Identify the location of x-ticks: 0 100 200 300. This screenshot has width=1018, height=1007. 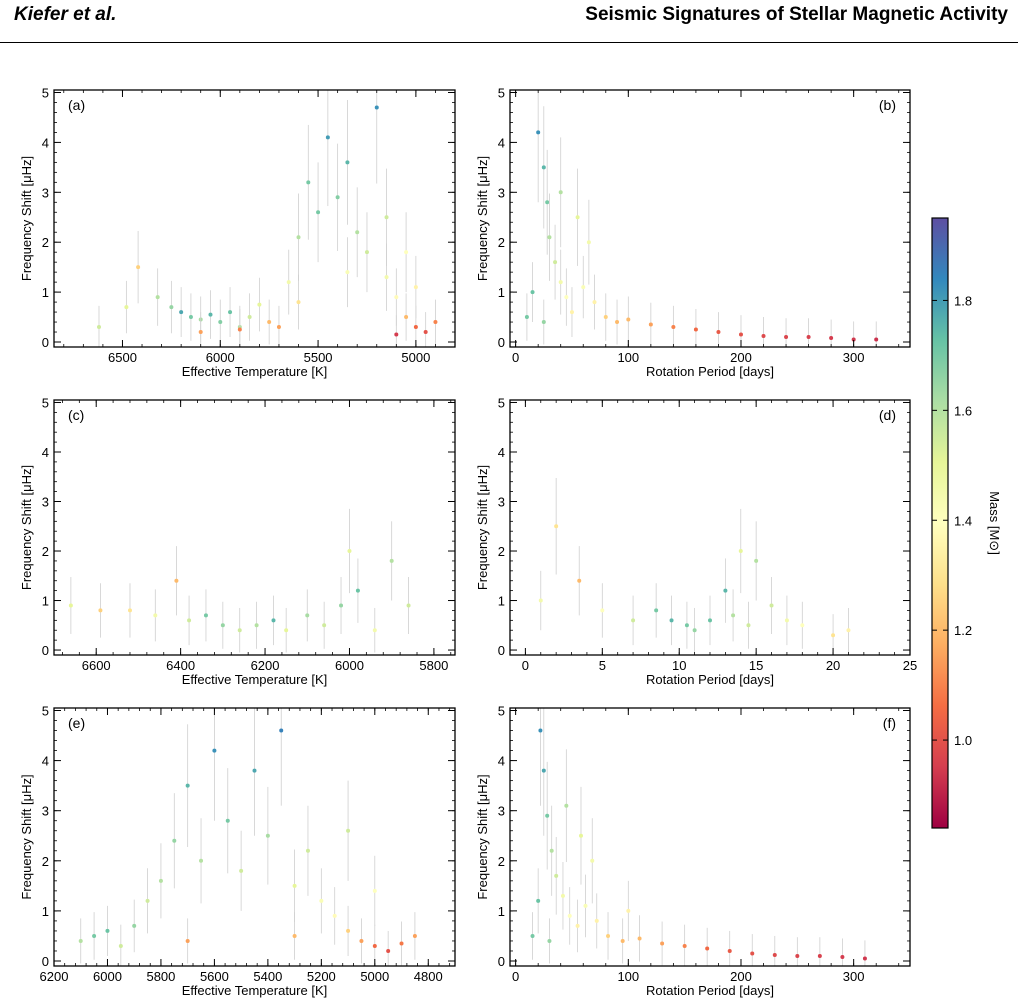
(706, 227).